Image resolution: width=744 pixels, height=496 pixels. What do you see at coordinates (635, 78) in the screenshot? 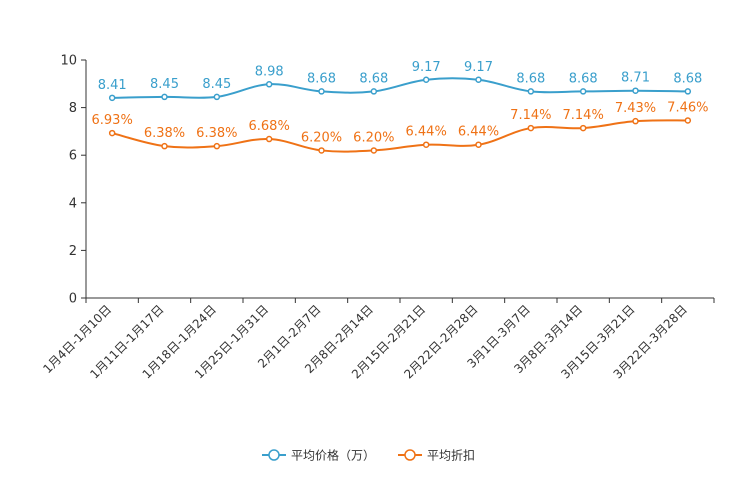
I see `data-label: 8.71` at bounding box center [635, 78].